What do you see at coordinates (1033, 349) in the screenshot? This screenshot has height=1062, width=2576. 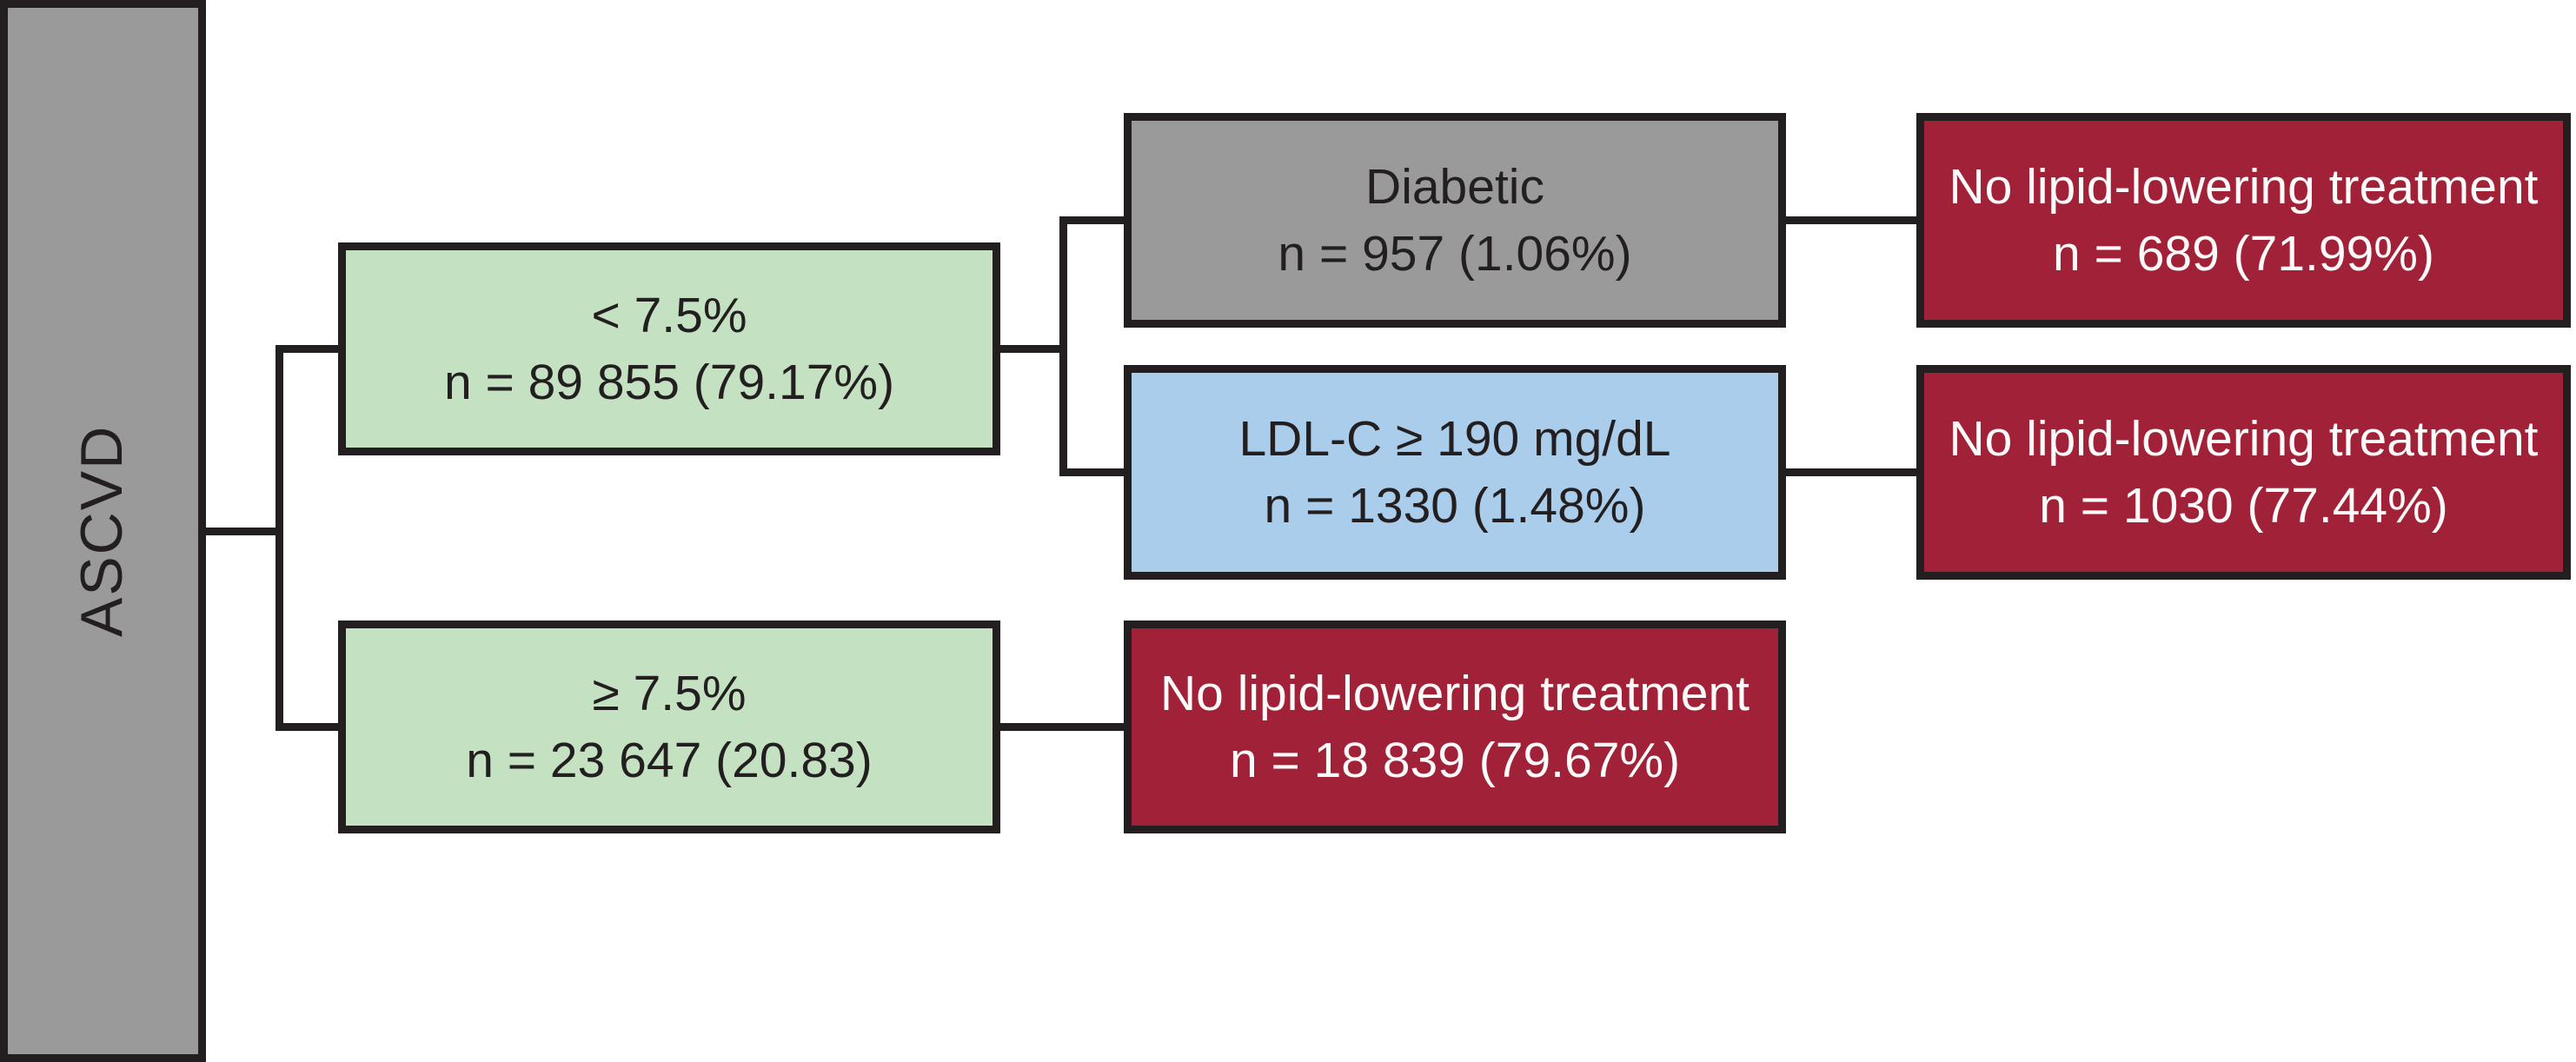 I see `connector-under75-stub` at bounding box center [1033, 349].